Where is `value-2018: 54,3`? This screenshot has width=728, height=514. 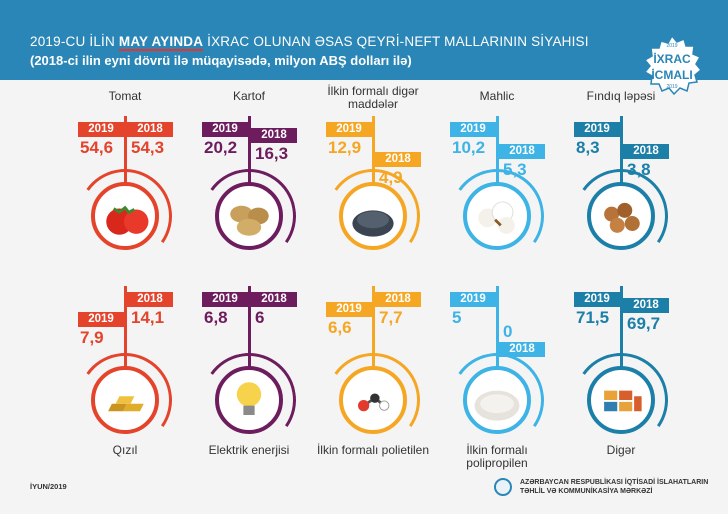
value-2018: 54,3 is located at coordinates (148, 147).